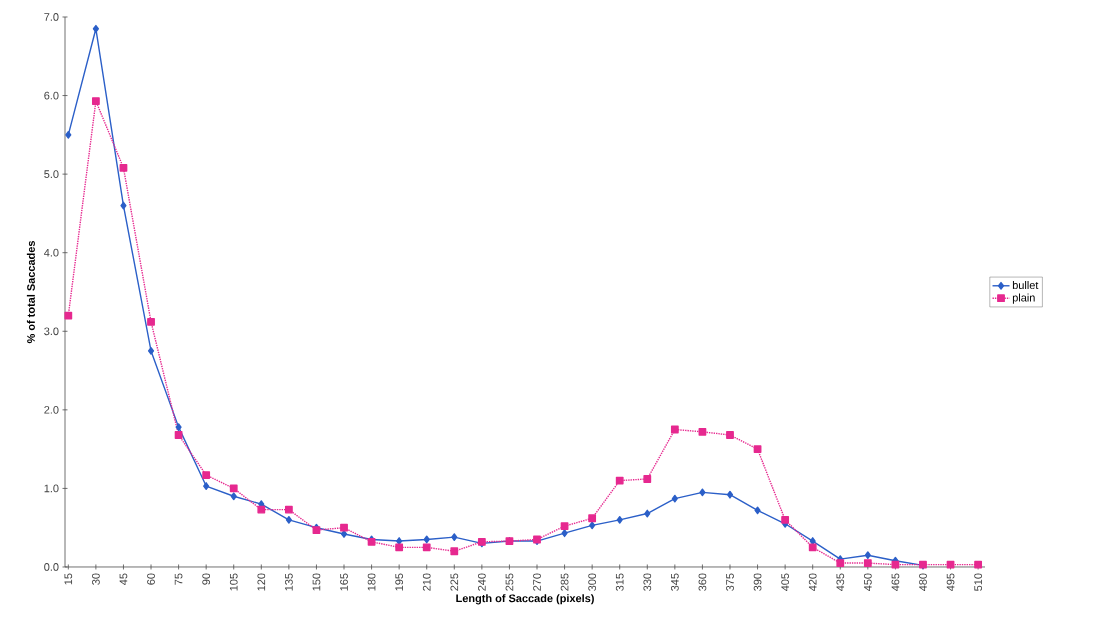 This screenshot has width=1103, height=643. Describe the element at coordinates (51, 174) in the screenshot. I see `y-tick-label: 5.0` at that location.